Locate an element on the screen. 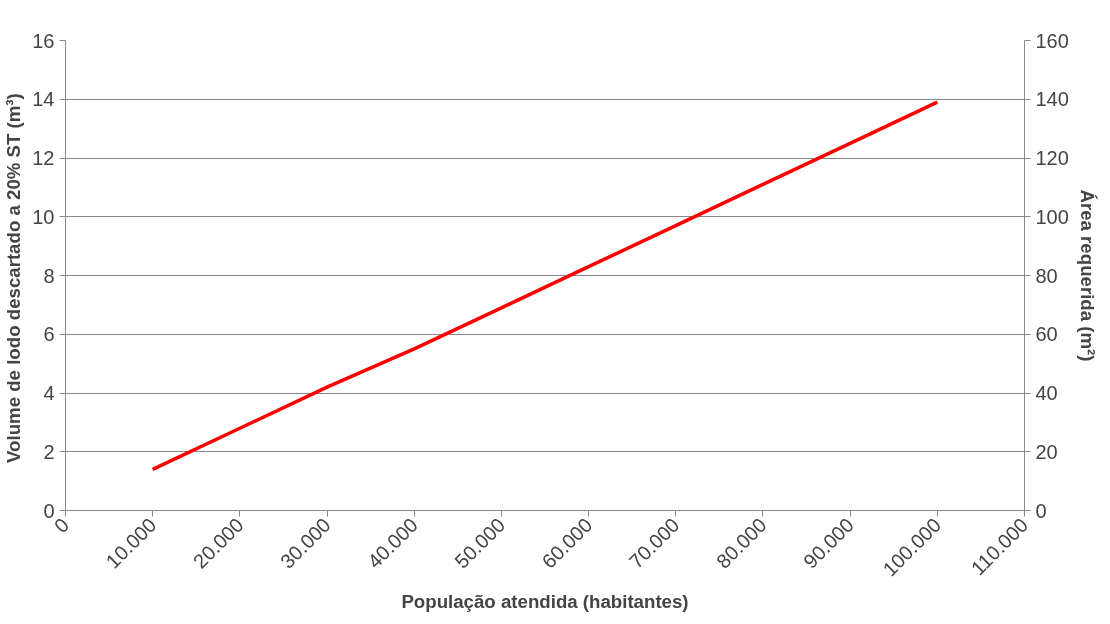  y2-axis-title: Área requerida (m²) is located at coordinates (1087, 275).